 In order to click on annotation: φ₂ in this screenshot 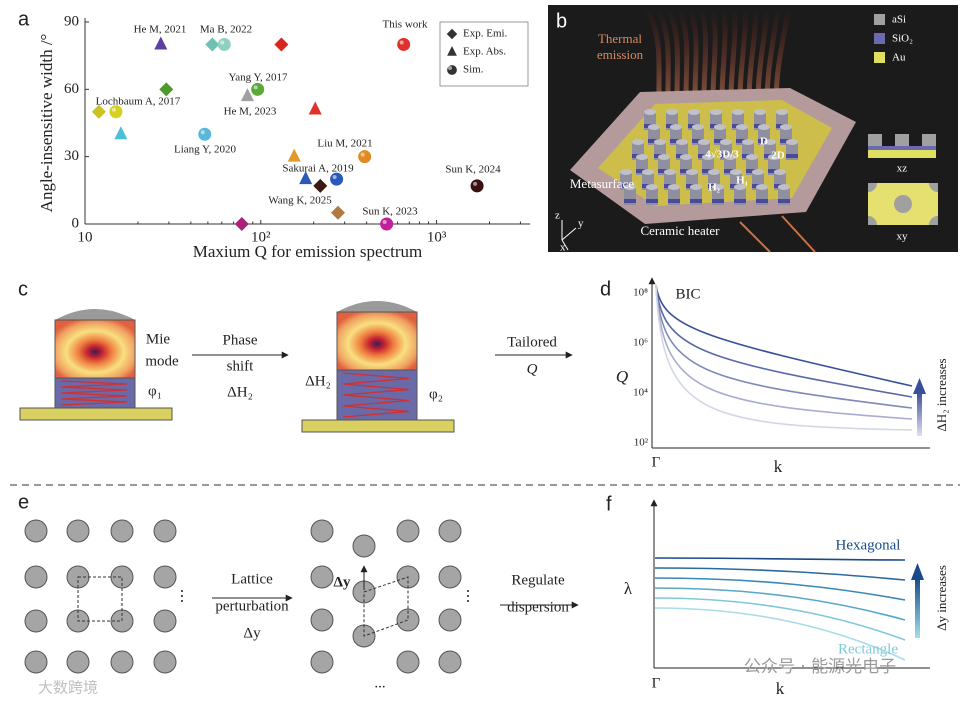, I will do `click(436, 394)`.